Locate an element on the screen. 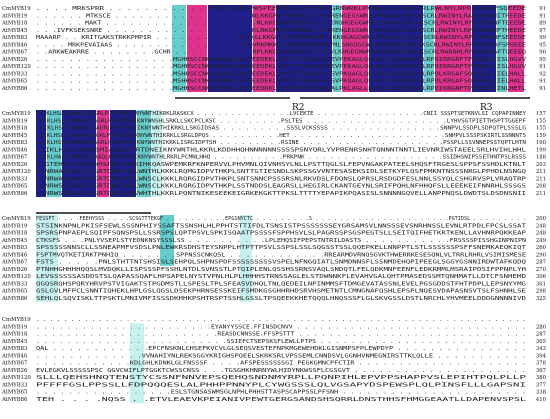 This screenshot has height=419, width=550. sequence-position: 280 is located at coordinates (541, 327).